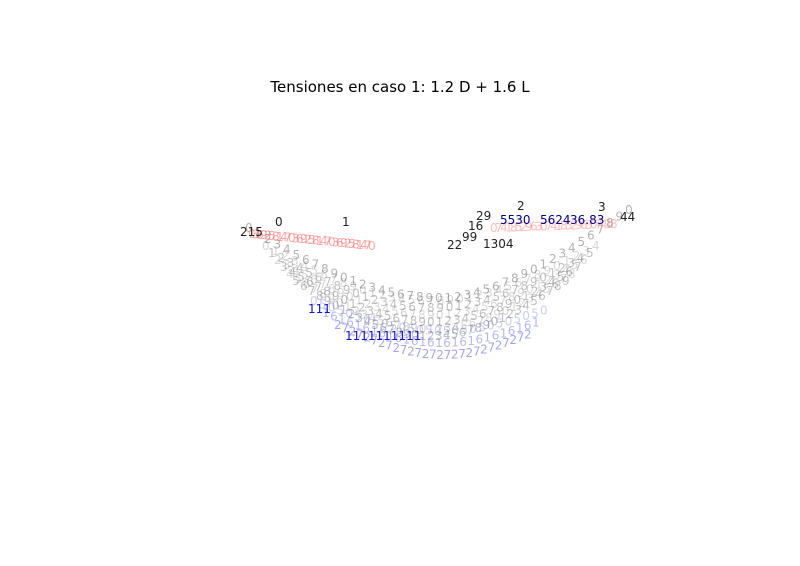  What do you see at coordinates (475, 226) in the screenshot?
I see `stress-label: 16` at bounding box center [475, 226].